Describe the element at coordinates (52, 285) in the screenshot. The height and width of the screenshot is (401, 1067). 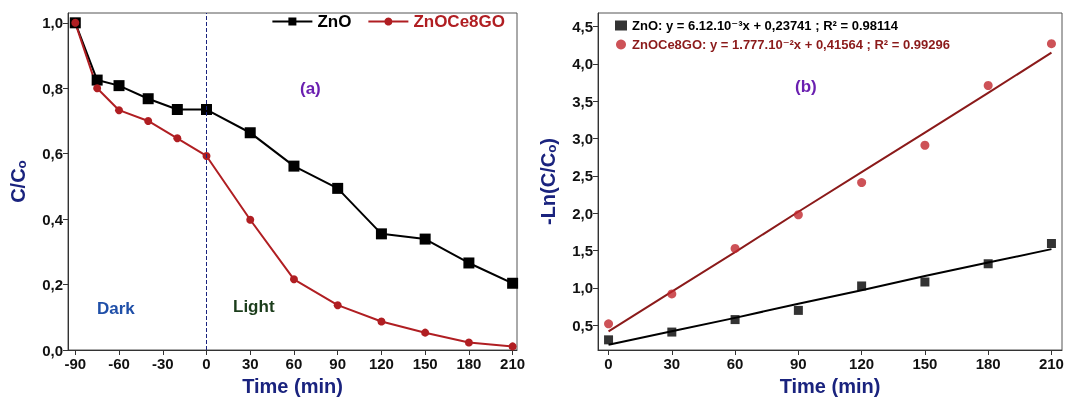
I see `y-tick-label: 0,2` at that location.